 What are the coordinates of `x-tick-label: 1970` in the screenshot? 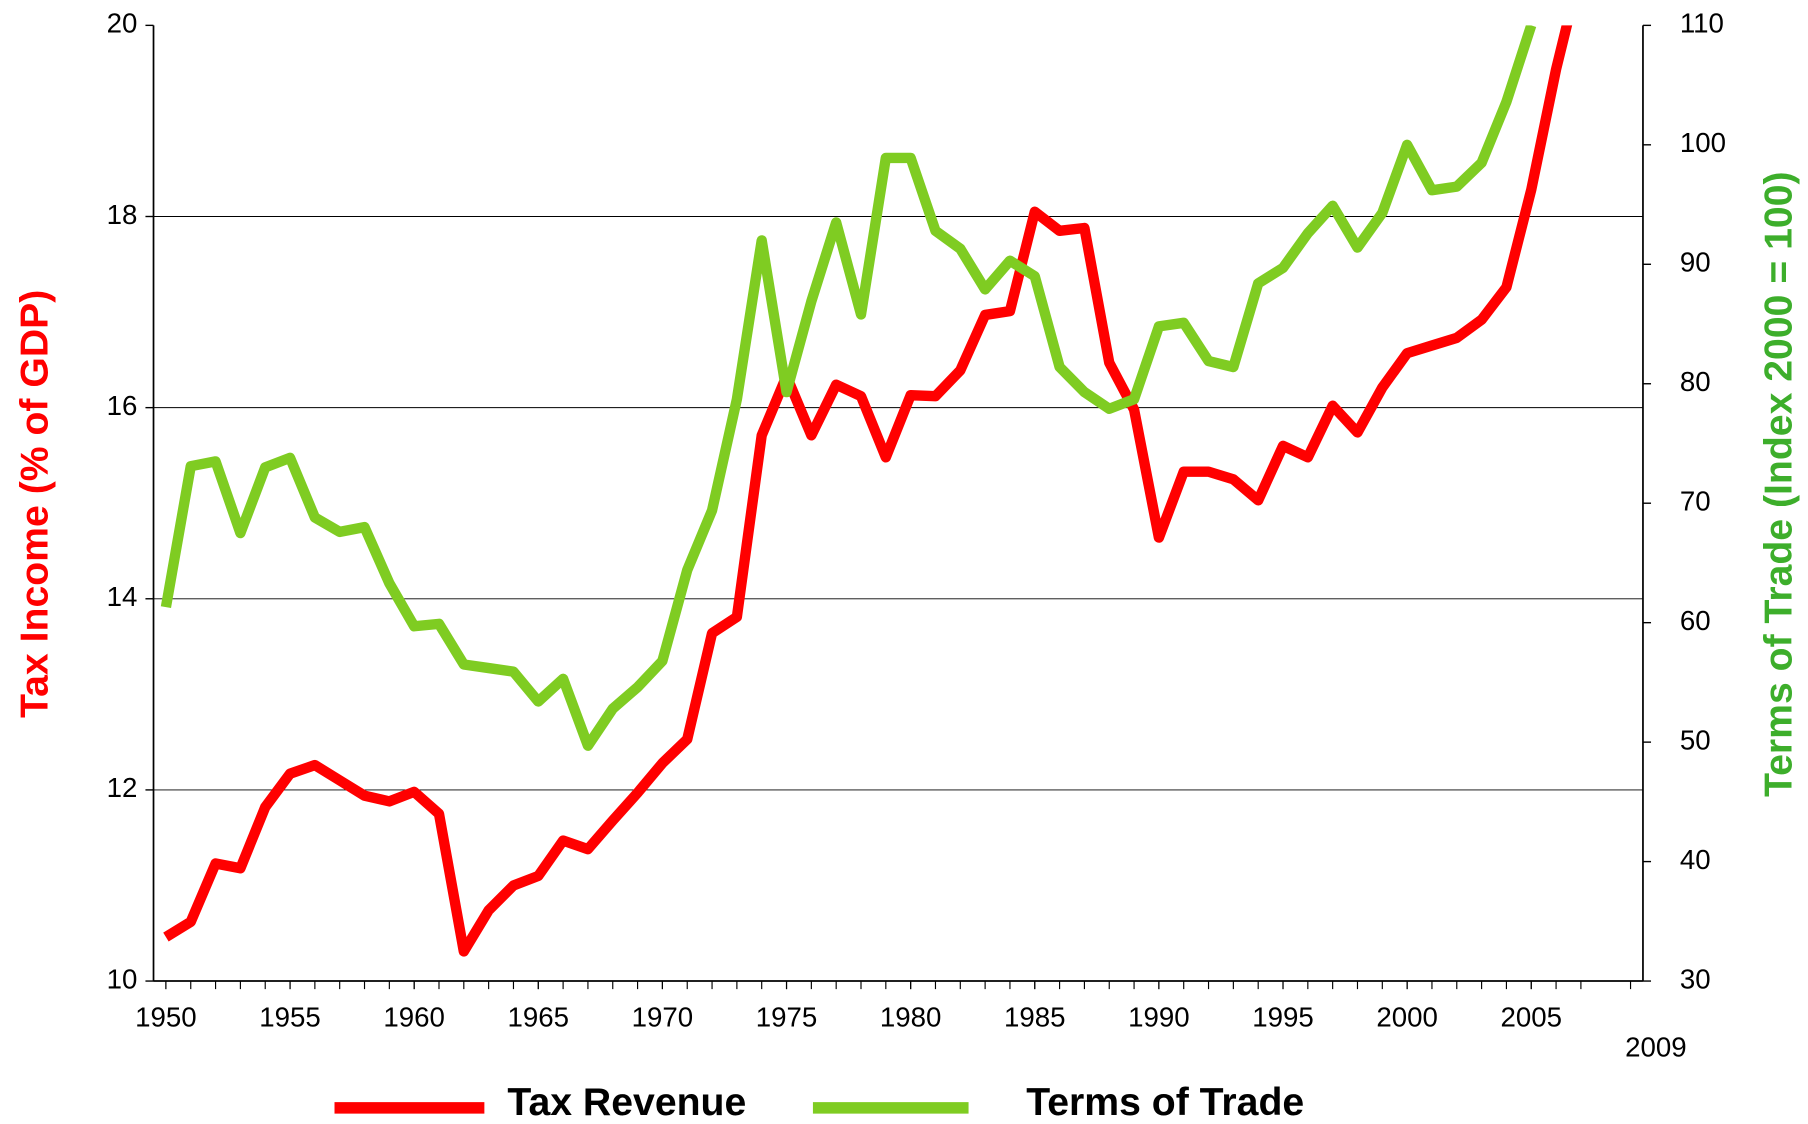 It's located at (663, 1016).